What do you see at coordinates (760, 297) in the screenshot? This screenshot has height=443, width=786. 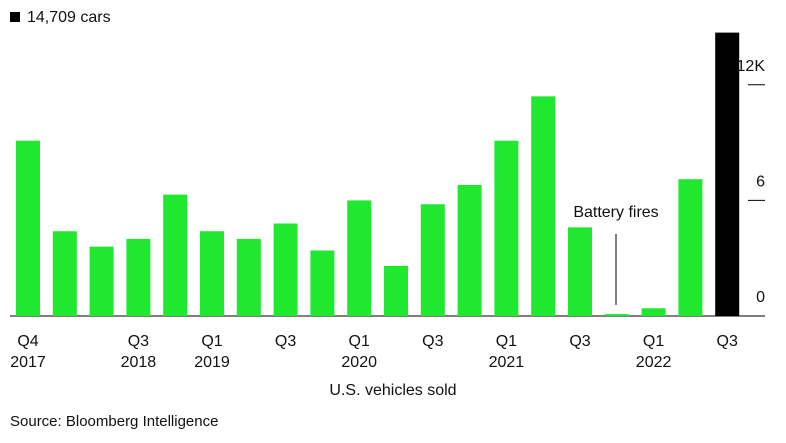 I see `y-tick-label: 0` at bounding box center [760, 297].